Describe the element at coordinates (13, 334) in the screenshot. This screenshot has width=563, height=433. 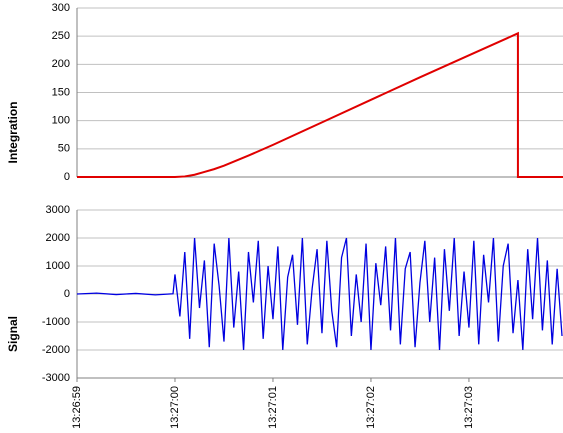
I see `y-axis-label: Signal` at that location.